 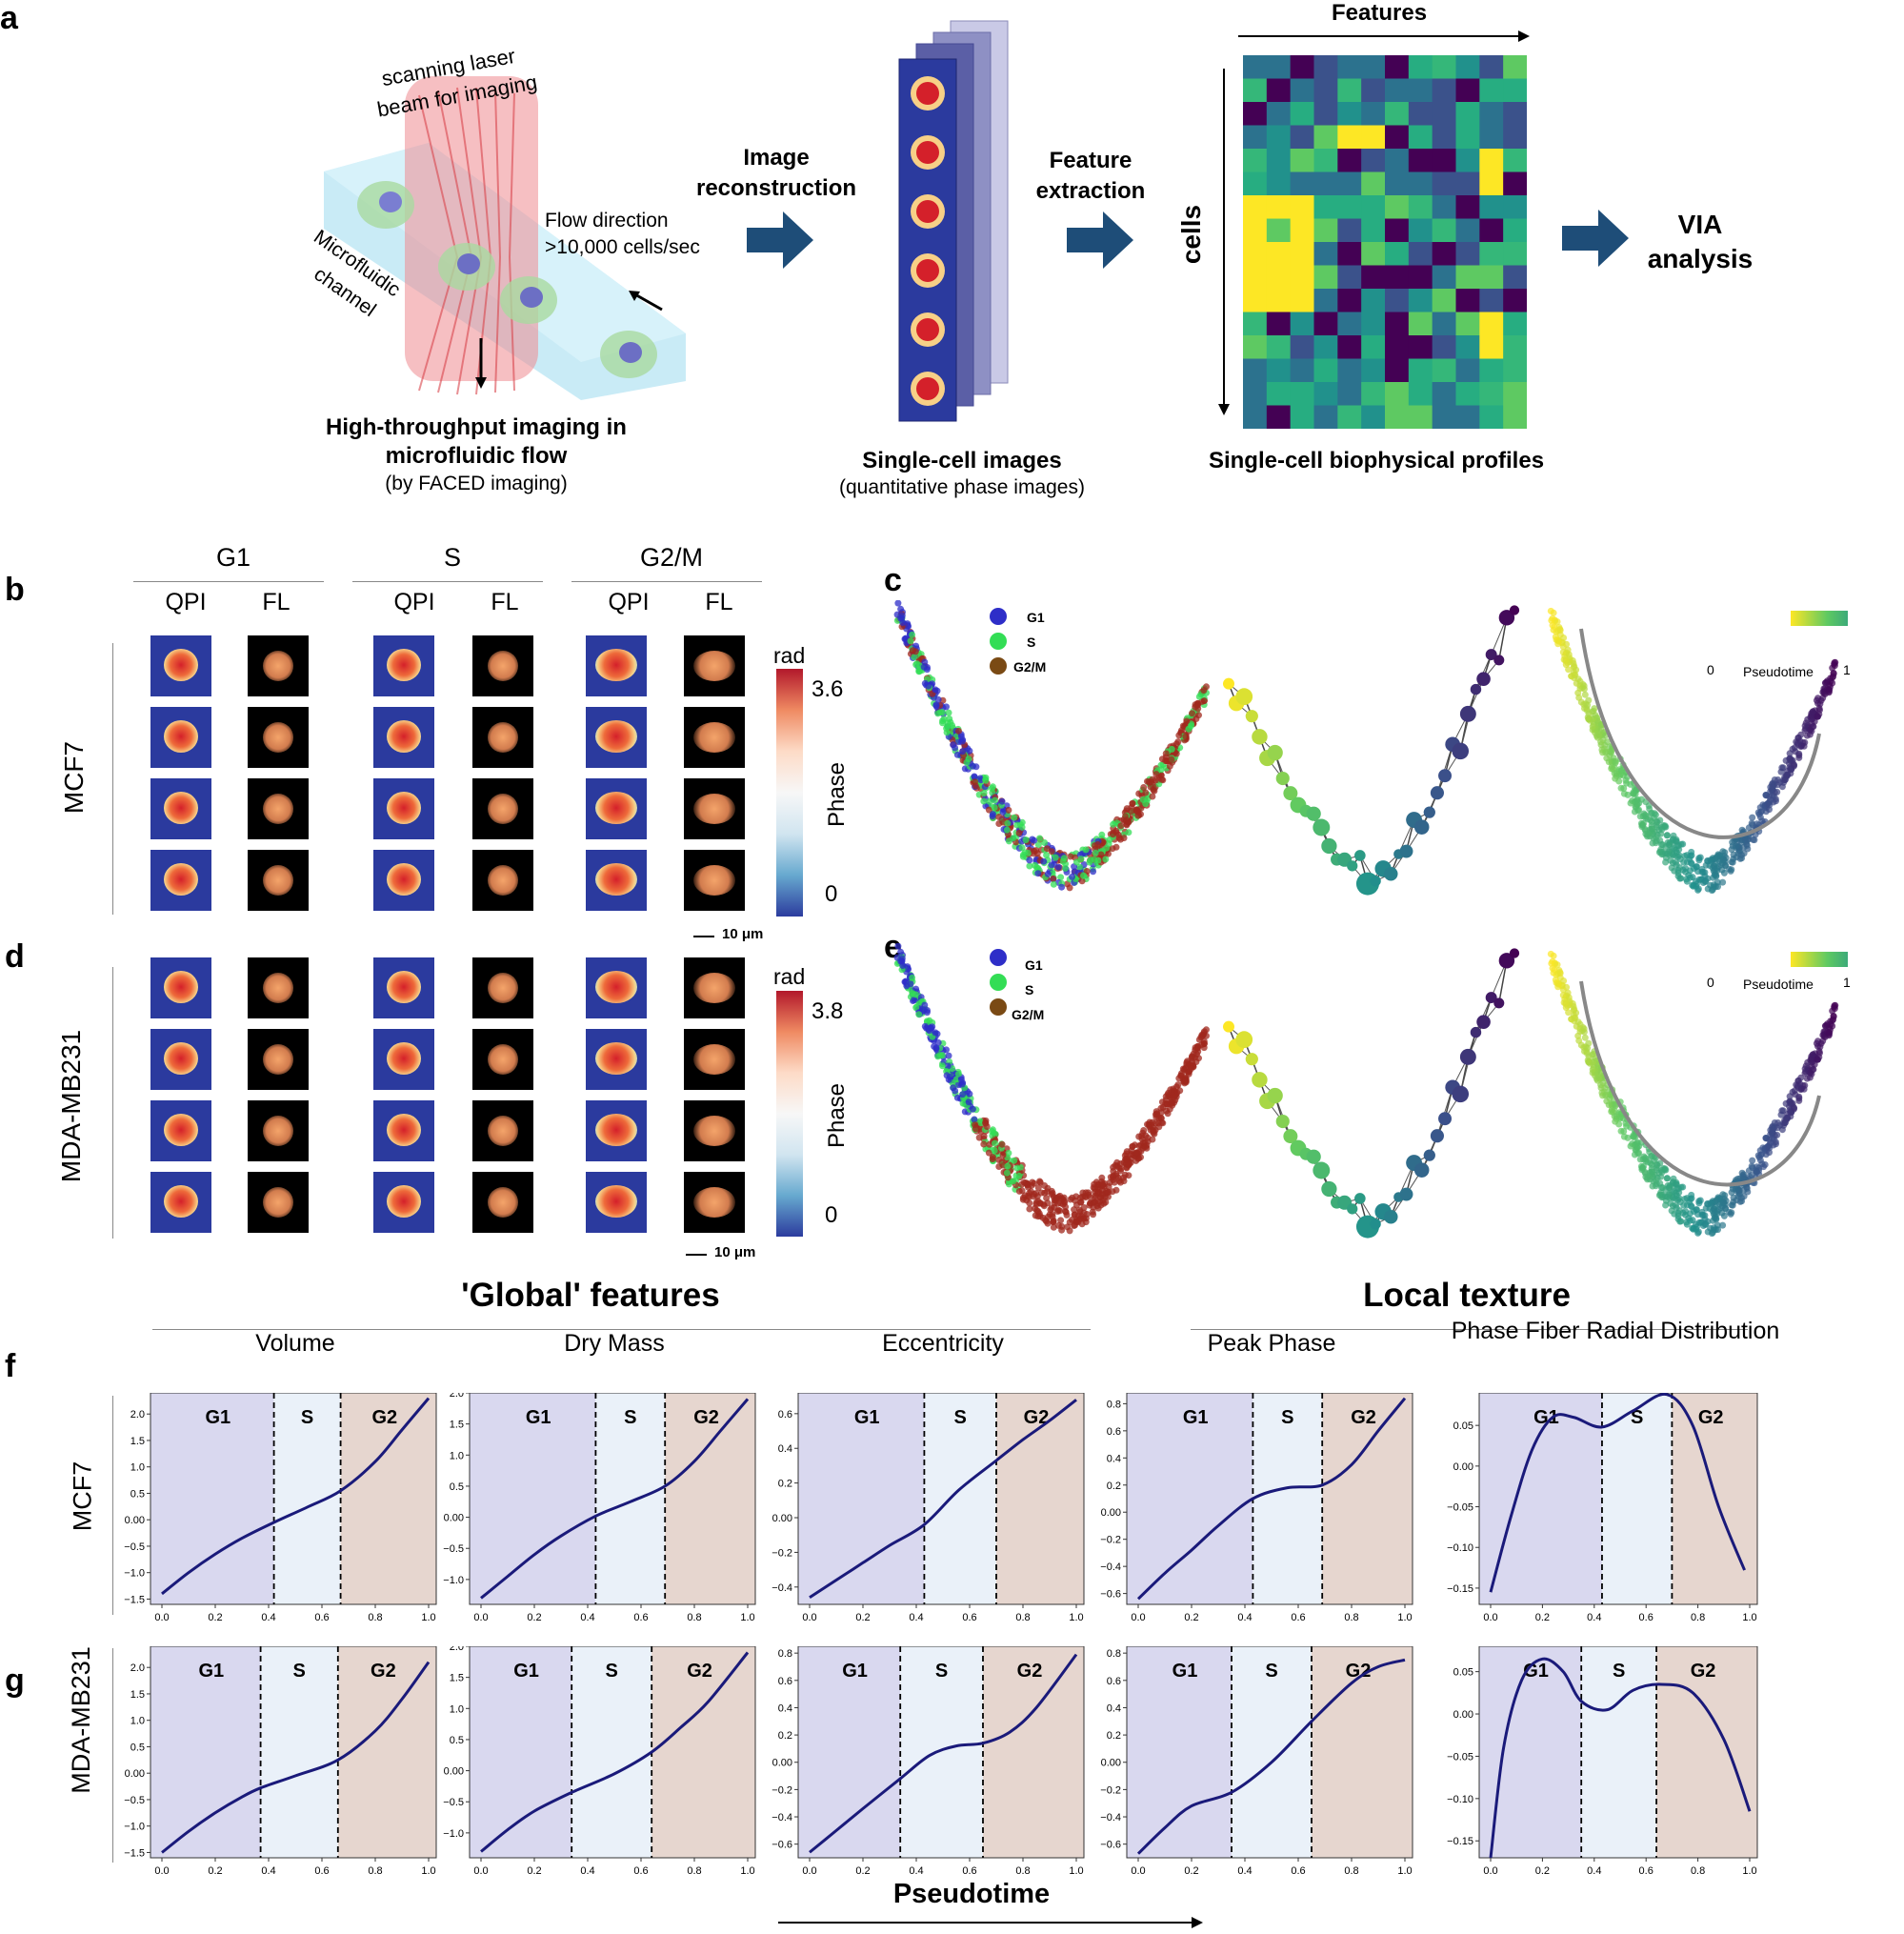 What do you see at coordinates (1371, 748) in the screenshot?
I see `trajectory-plots-c` at bounding box center [1371, 748].